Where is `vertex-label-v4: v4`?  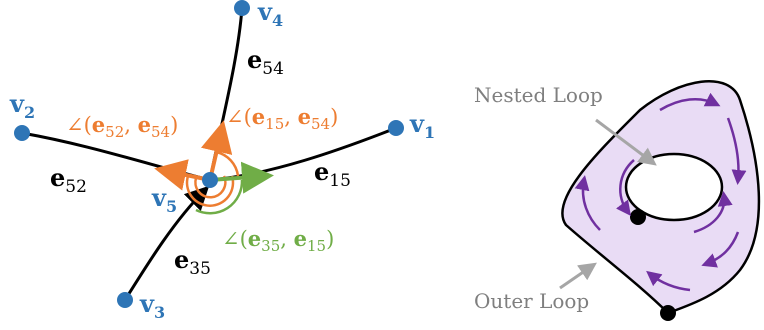 vertex-label-v4: v4 is located at coordinates (270, 15).